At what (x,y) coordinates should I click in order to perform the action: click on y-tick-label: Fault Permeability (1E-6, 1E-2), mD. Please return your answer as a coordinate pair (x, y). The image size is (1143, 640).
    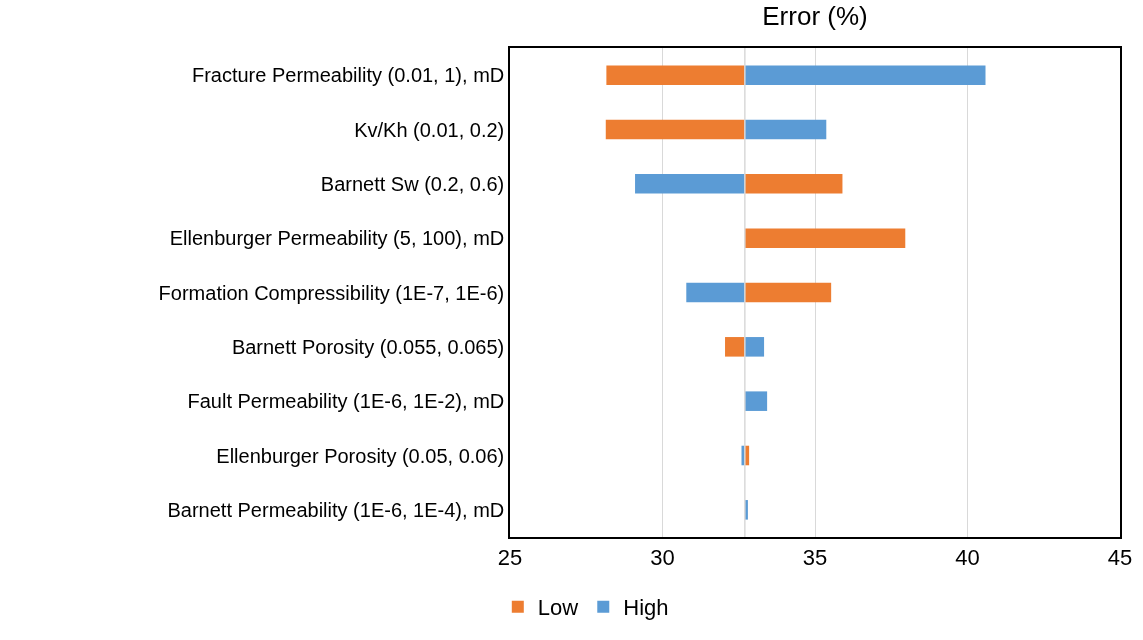
    Looking at the image, I should click on (346, 401).